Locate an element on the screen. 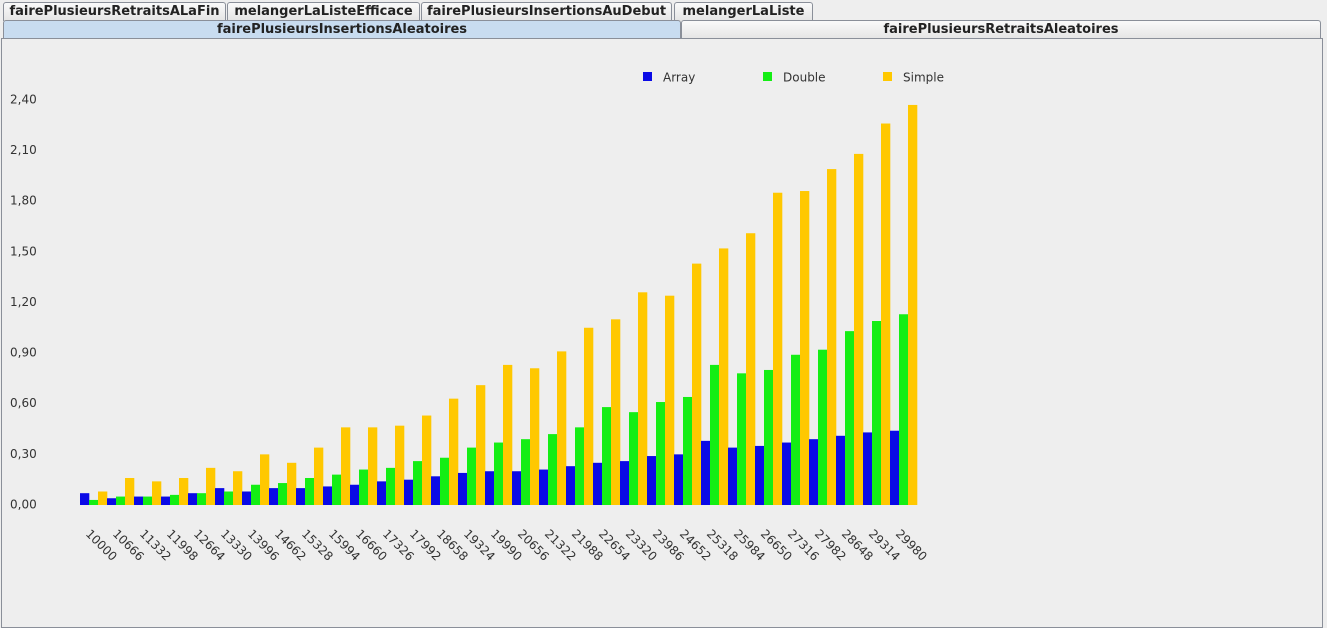 This screenshot has height=628, width=1327. y-tick-label: 0,00 is located at coordinates (23, 505).